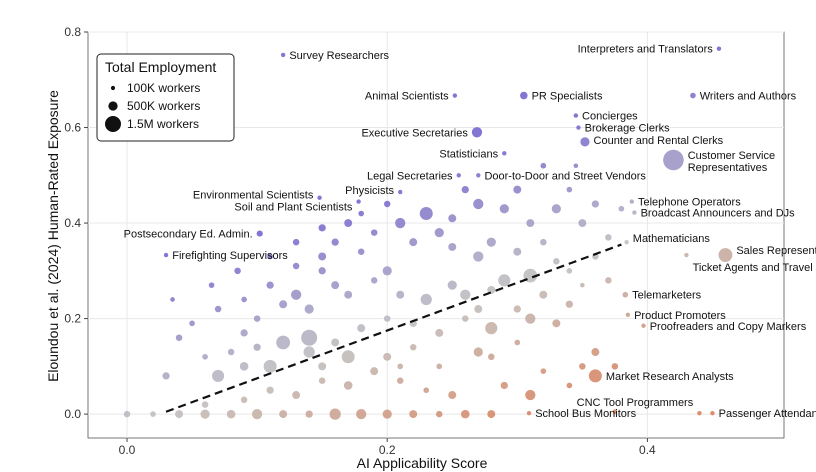 Image resolution: width=816 pixels, height=472 pixels. What do you see at coordinates (627, 129) in the screenshot?
I see `point-label: Brokerage Clerks` at bounding box center [627, 129].